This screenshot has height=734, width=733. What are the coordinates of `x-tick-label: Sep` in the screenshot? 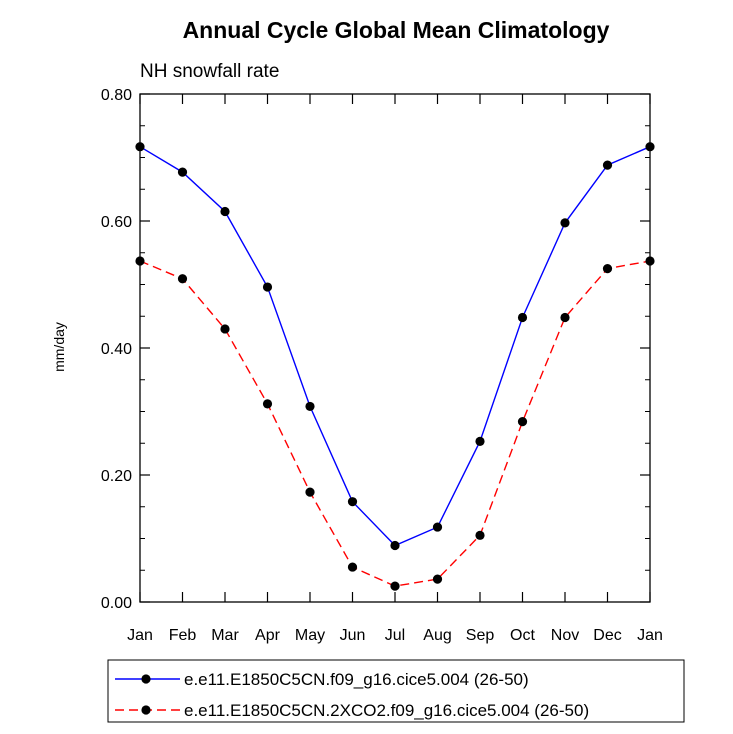 It's located at (480, 635).